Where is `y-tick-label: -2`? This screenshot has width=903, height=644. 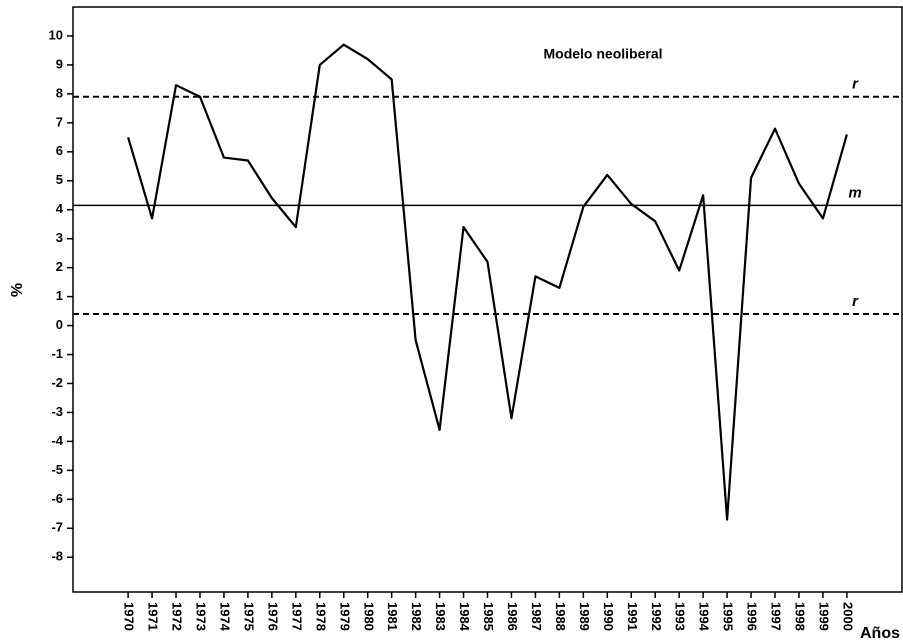
y-tick-label: -2 is located at coordinates (57, 382).